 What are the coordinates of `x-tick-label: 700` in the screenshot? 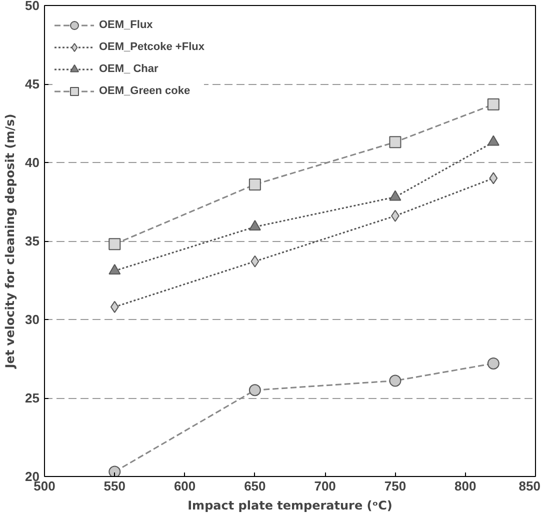 It's located at (325, 486).